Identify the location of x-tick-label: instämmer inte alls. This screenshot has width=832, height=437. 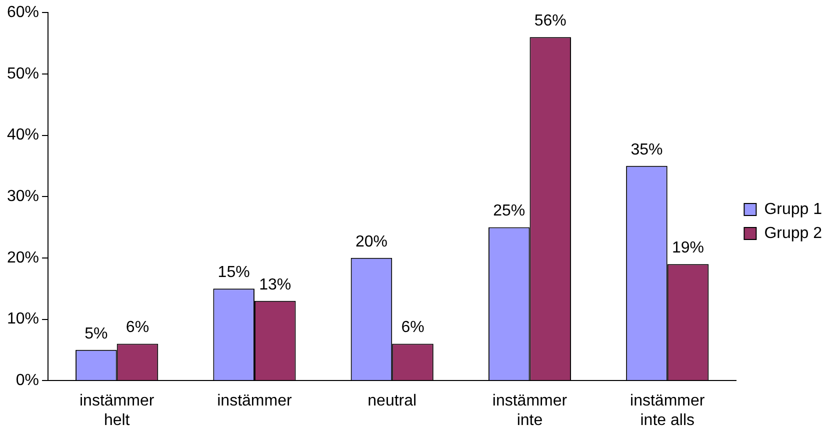
(668, 410).